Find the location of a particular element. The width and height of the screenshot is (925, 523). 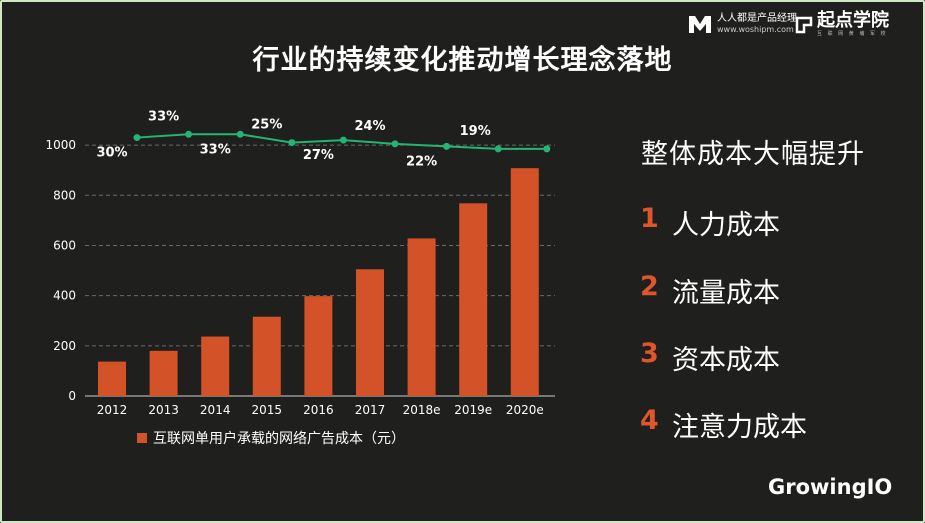

x-tick-label: 2012 is located at coordinates (112, 410).